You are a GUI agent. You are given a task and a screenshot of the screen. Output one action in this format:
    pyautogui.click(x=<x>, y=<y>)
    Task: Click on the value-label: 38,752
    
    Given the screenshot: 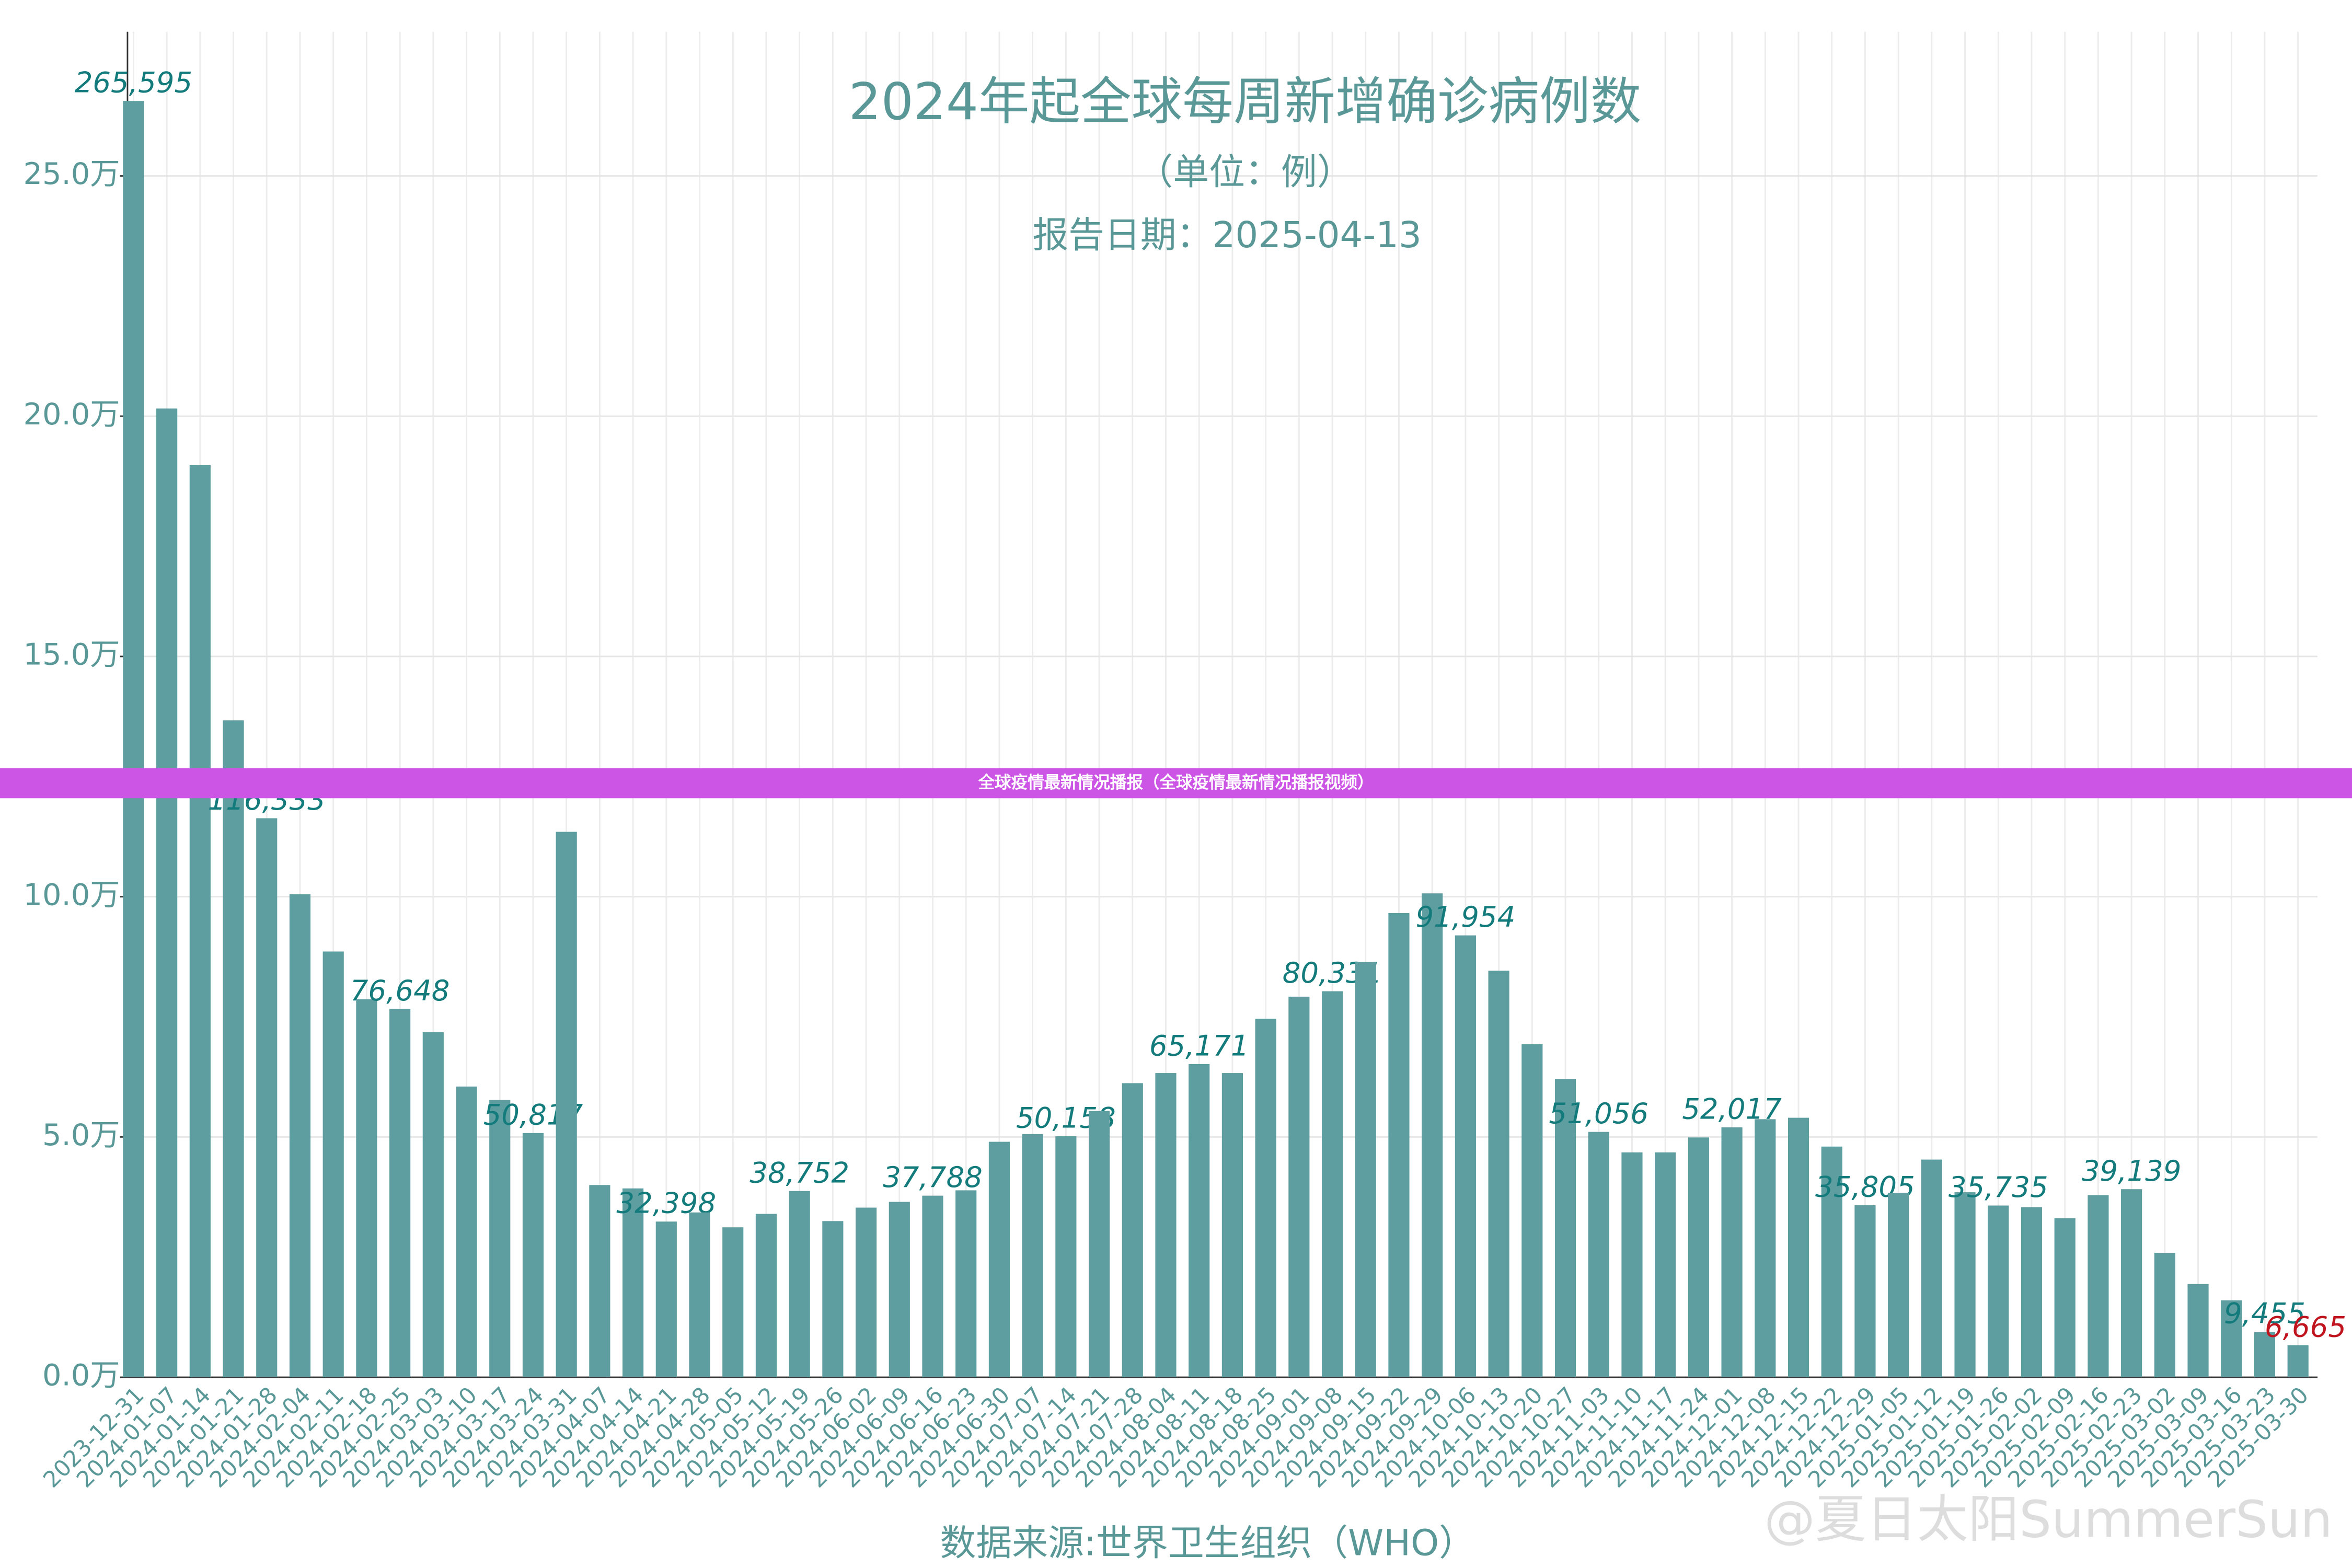 What is the action you would take?
    pyautogui.click(x=799, y=1172)
    